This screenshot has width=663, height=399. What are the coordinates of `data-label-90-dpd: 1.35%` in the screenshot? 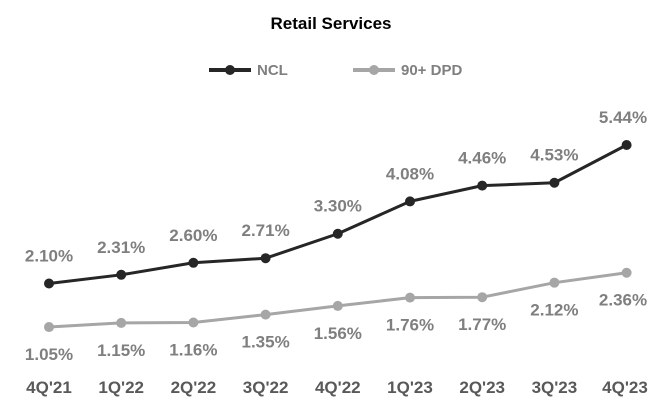 It's located at (265, 342).